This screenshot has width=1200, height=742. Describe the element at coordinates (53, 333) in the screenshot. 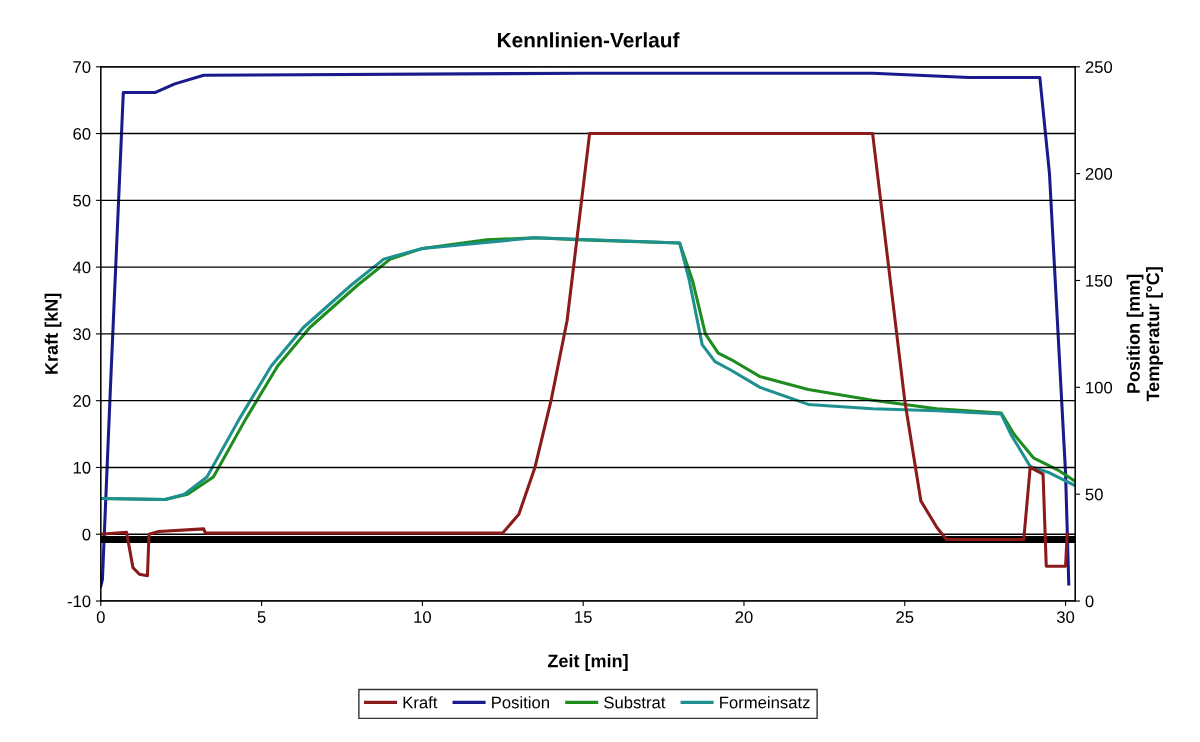

I see `y-axis-title: Kraft [kN]` at that location.